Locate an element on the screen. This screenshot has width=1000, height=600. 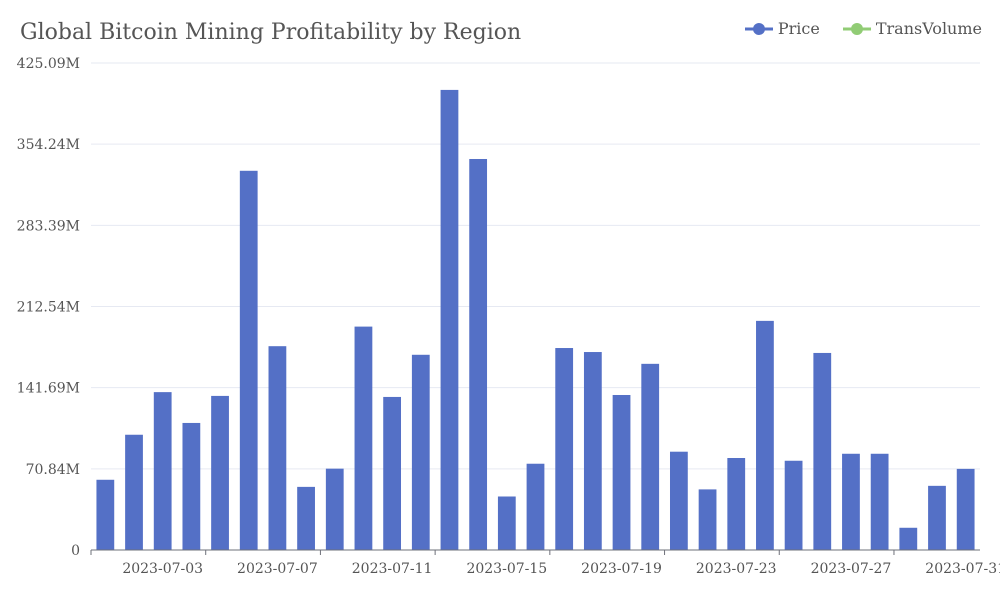
y-tick-label: 354.24M is located at coordinates (48, 145).